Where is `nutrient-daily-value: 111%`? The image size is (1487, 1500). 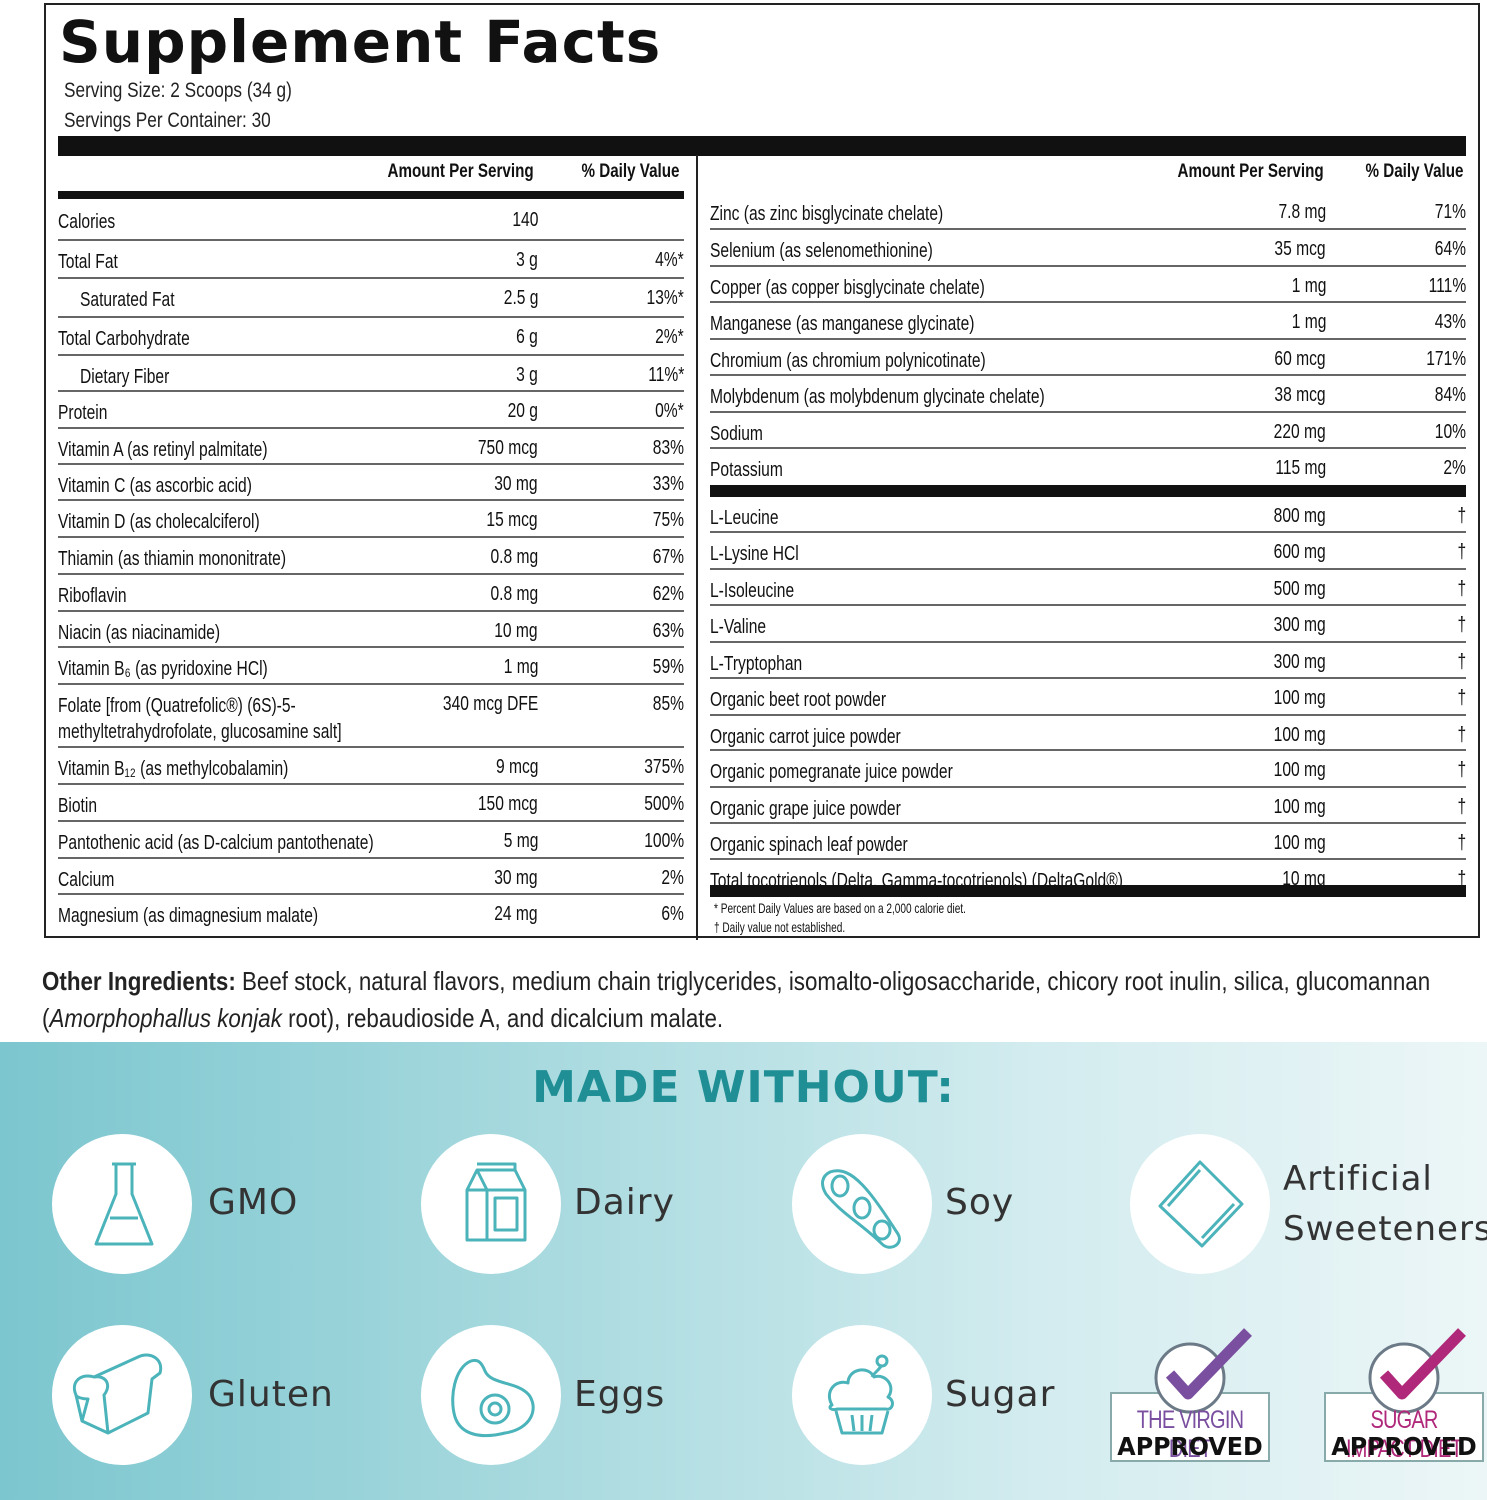 nutrient-daily-value: 111% is located at coordinates (1447, 286).